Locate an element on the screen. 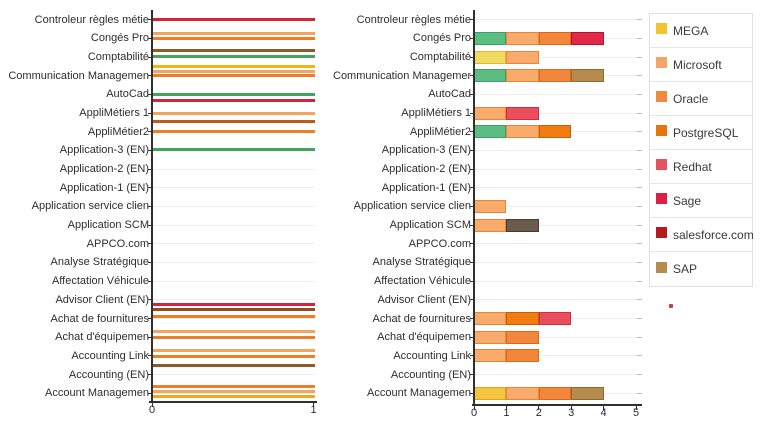 The width and height of the screenshot is (782, 428). legend-item: Sage is located at coordinates (701, 201).